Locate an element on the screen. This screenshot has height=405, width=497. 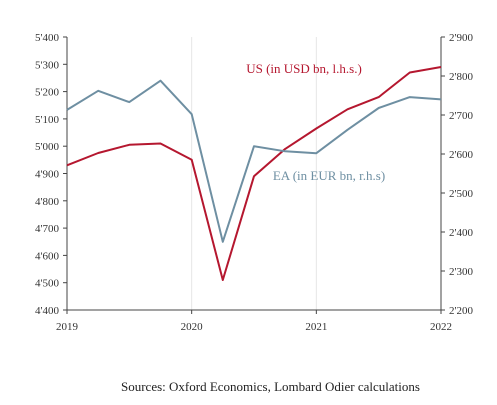
series-label-ea: EA (in EUR bn, r.h.s) is located at coordinates (329, 175).